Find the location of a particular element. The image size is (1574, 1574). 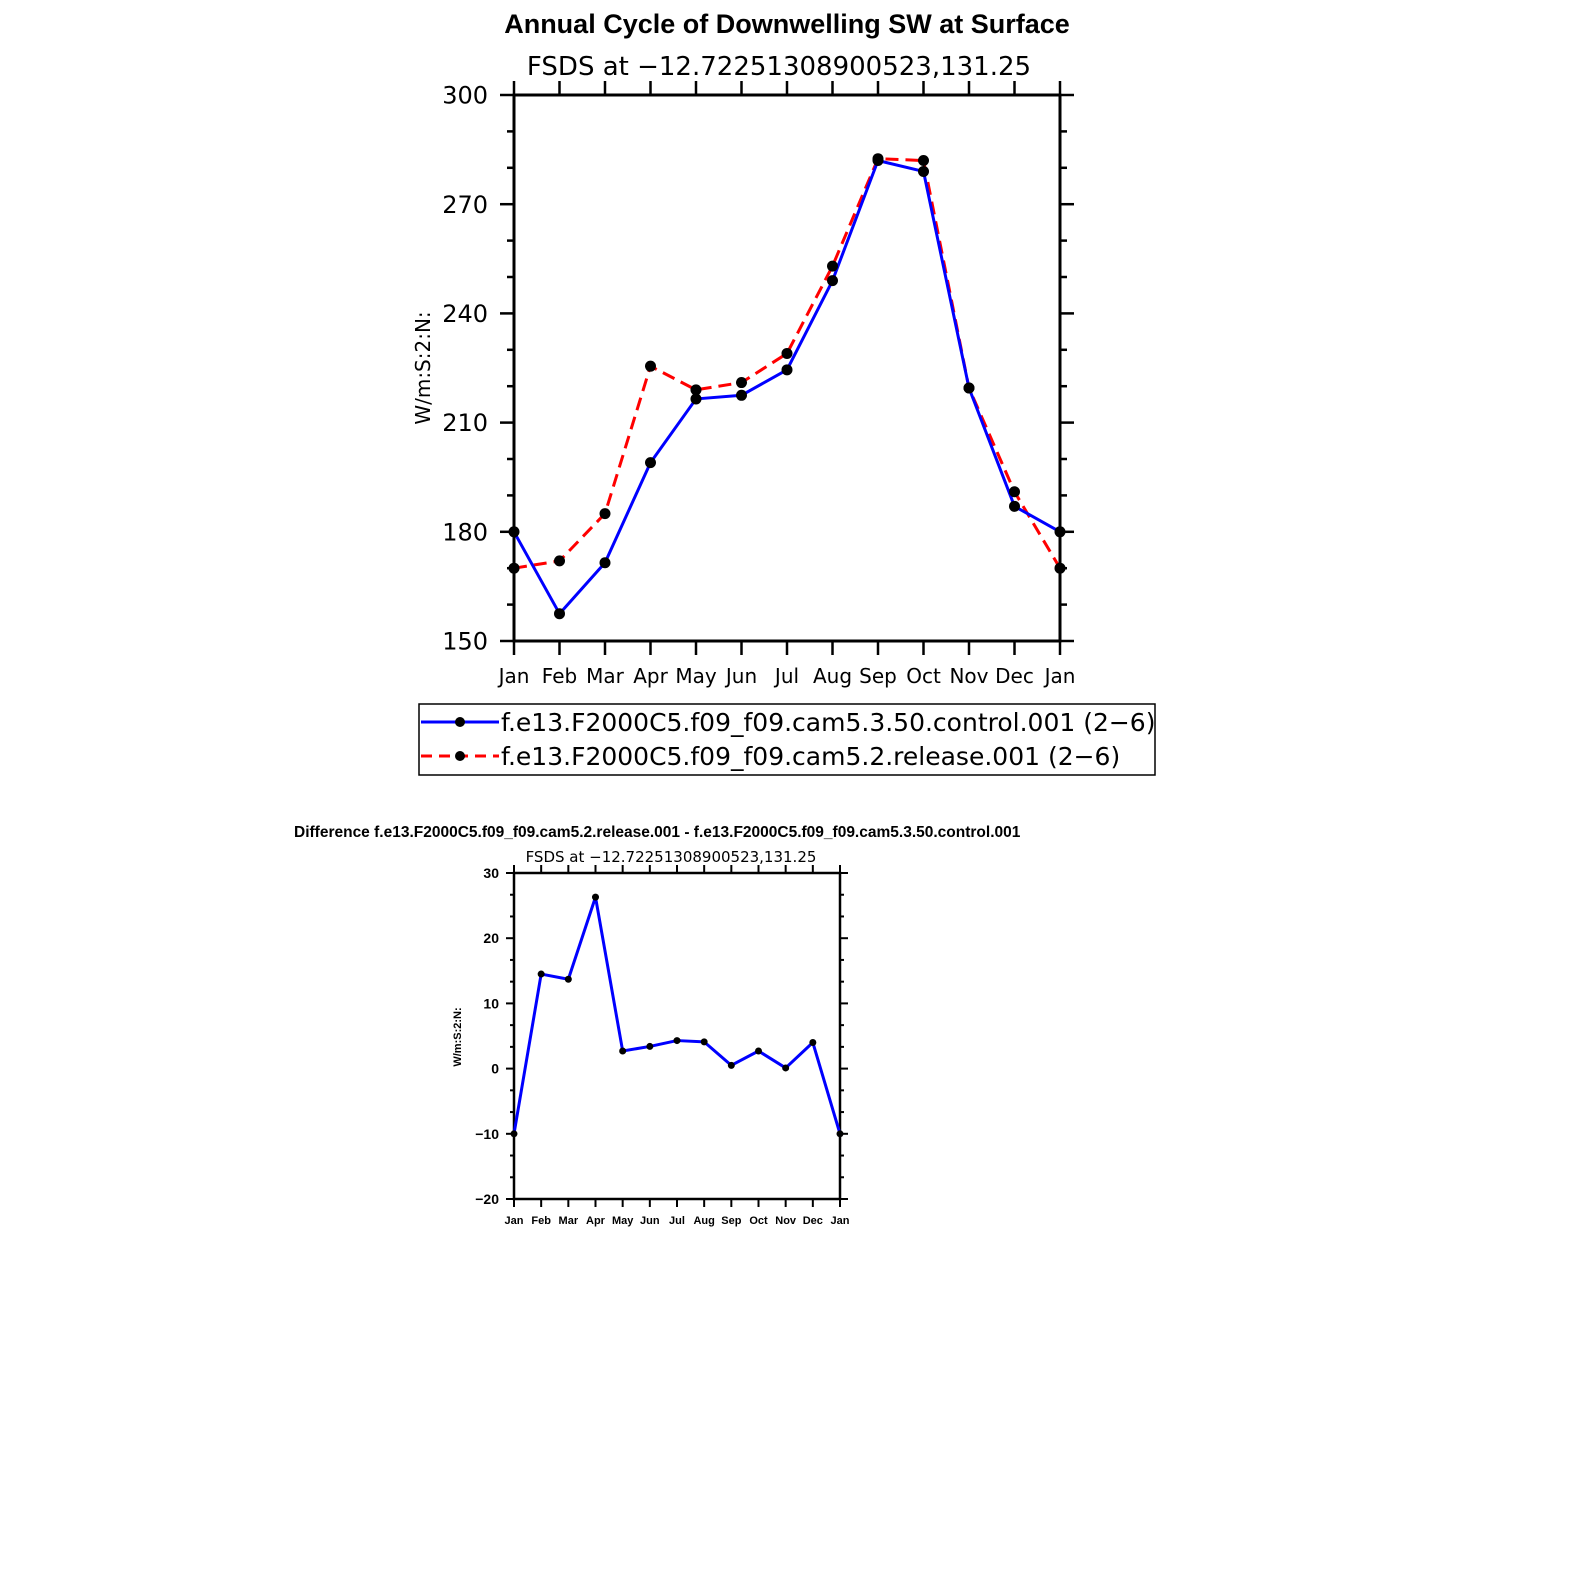

difference-y-axis-label: W/m:S:2:N: is located at coordinates (458, 1036).